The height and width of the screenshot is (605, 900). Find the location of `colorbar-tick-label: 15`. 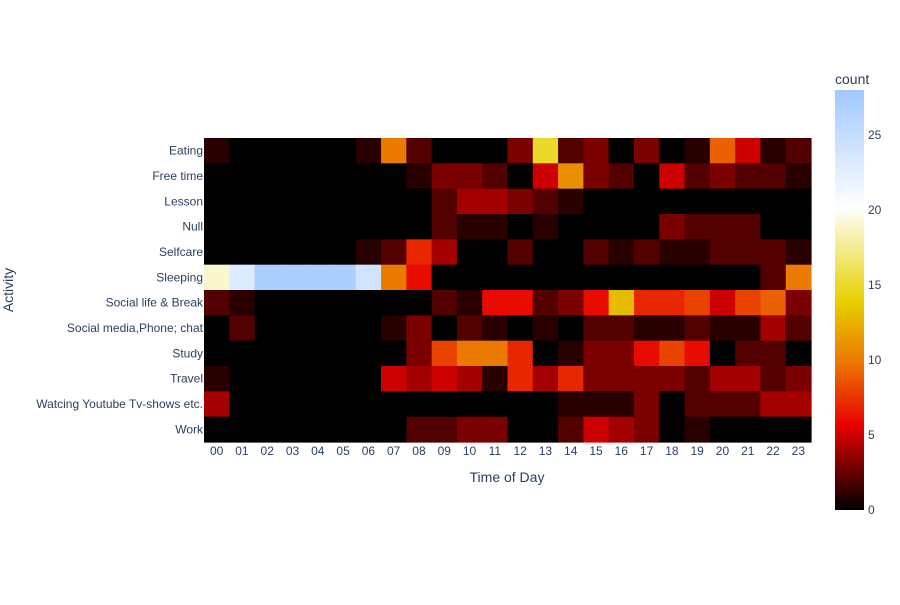

colorbar-tick-label: 15 is located at coordinates (875, 285).